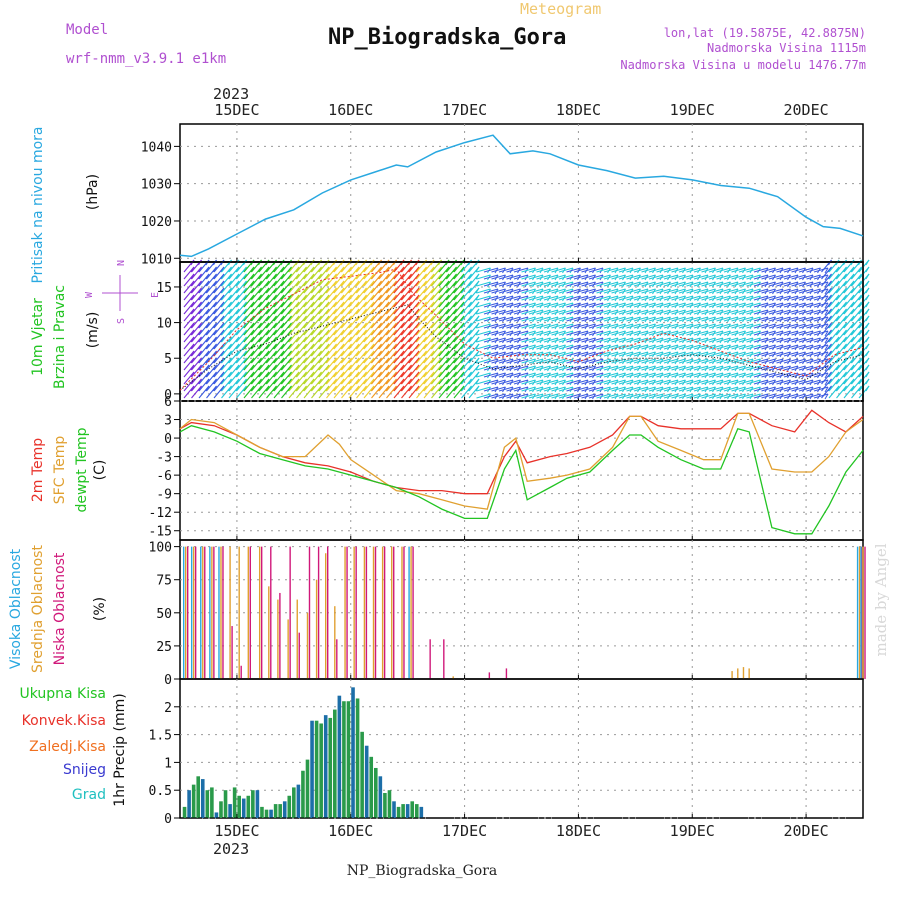 The width and height of the screenshot is (900, 900). I want to click on bottom-day-label-3: 18DEC, so click(578, 831).